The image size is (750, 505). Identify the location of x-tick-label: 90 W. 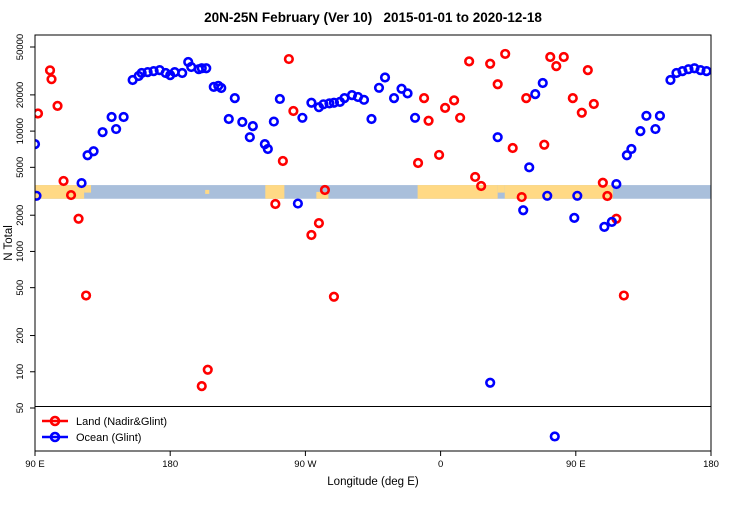
(305, 464).